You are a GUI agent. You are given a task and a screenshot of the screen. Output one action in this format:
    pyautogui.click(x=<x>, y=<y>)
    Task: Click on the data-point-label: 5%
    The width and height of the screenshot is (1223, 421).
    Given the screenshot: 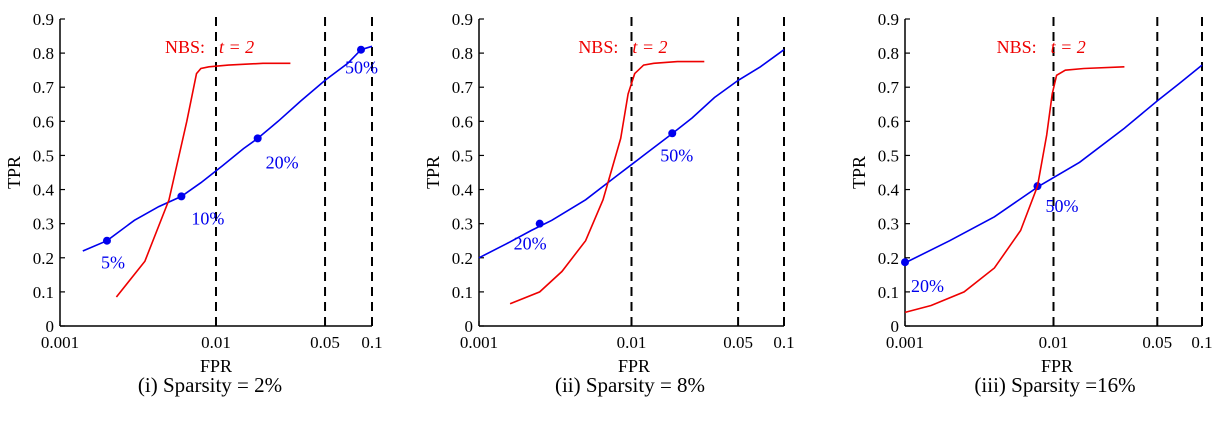 What is the action you would take?
    pyautogui.click(x=113, y=263)
    